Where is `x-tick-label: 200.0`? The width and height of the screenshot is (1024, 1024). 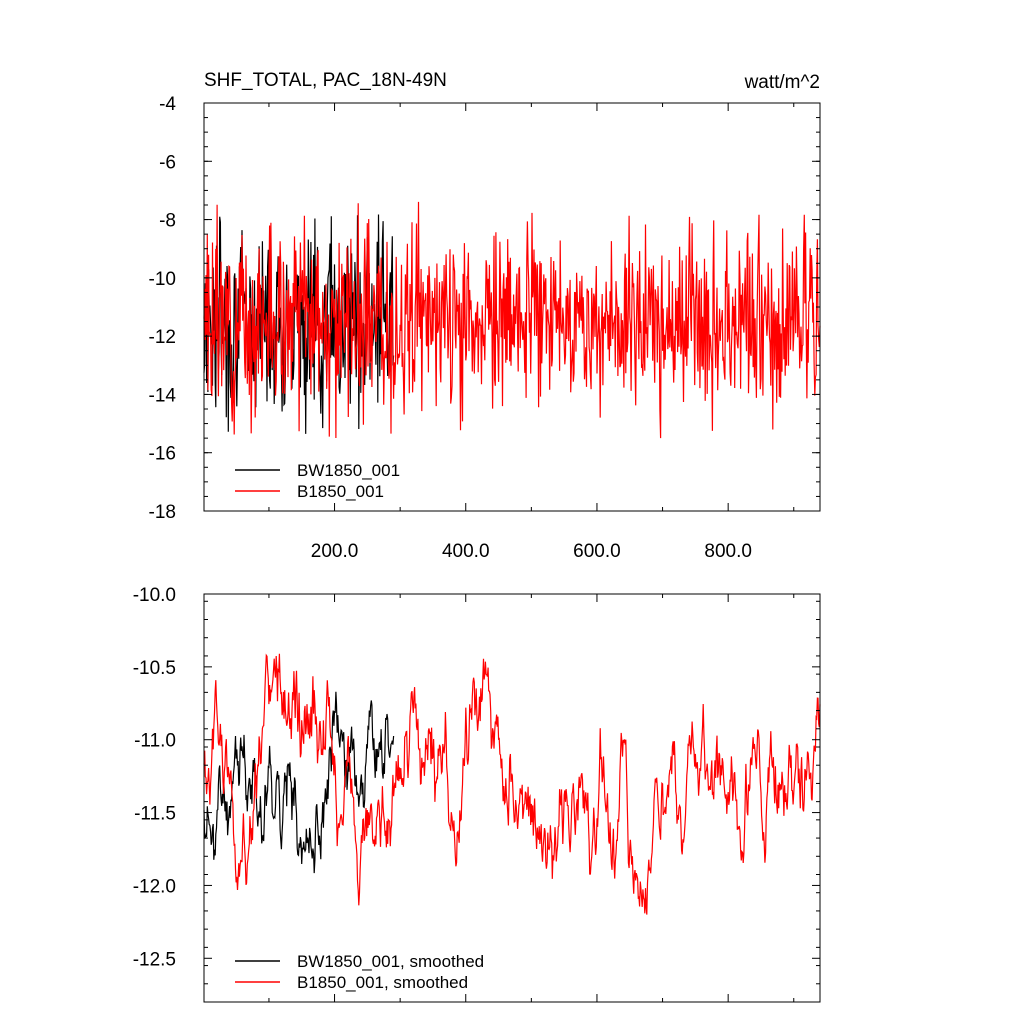
x-tick-label: 200.0 is located at coordinates (335, 551).